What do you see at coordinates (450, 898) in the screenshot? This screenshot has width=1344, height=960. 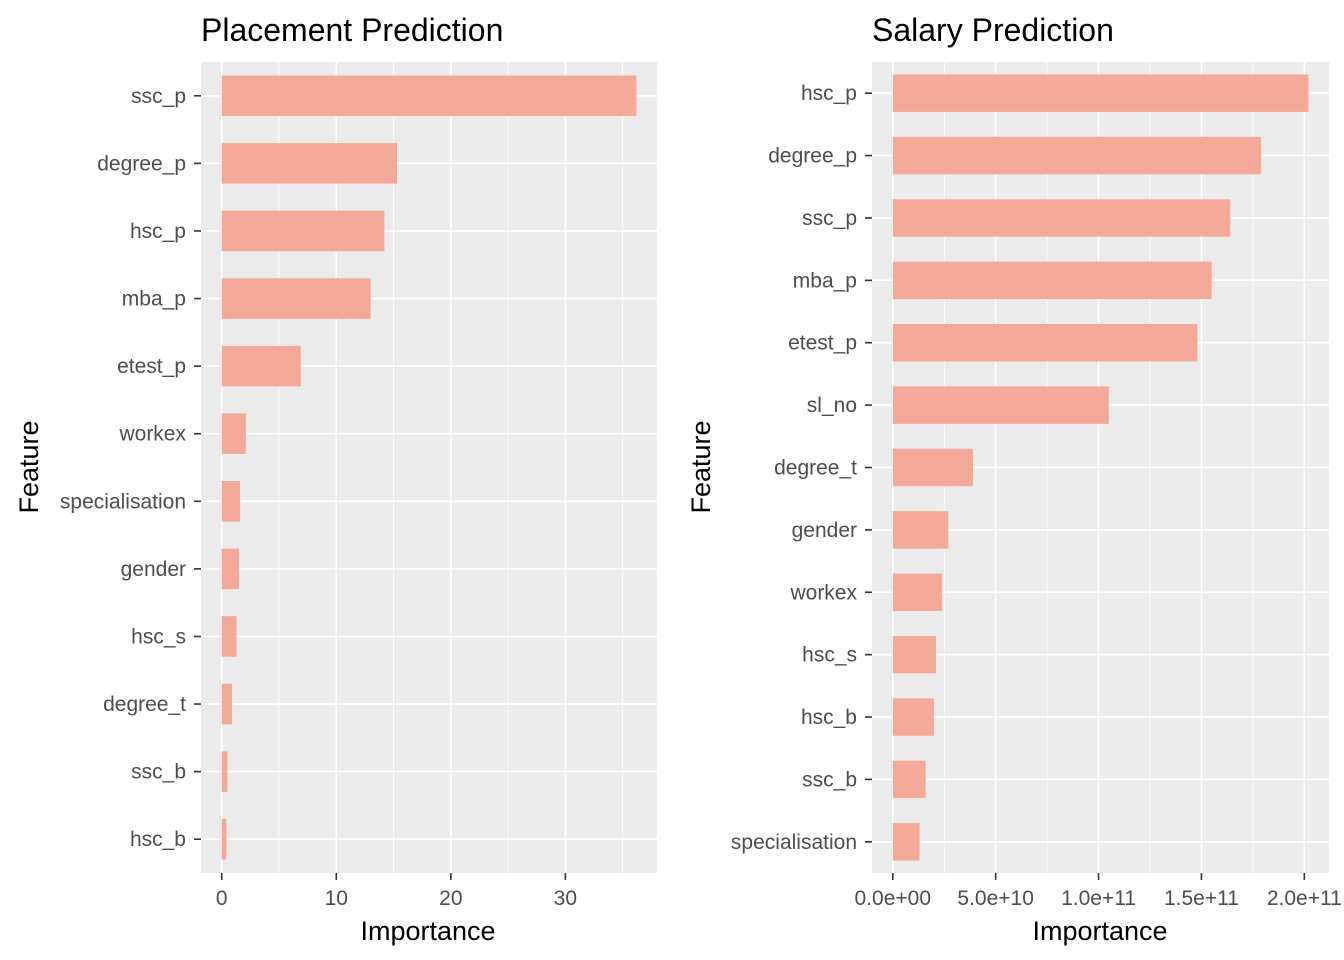 I see `x-tick-label: 20` at bounding box center [450, 898].